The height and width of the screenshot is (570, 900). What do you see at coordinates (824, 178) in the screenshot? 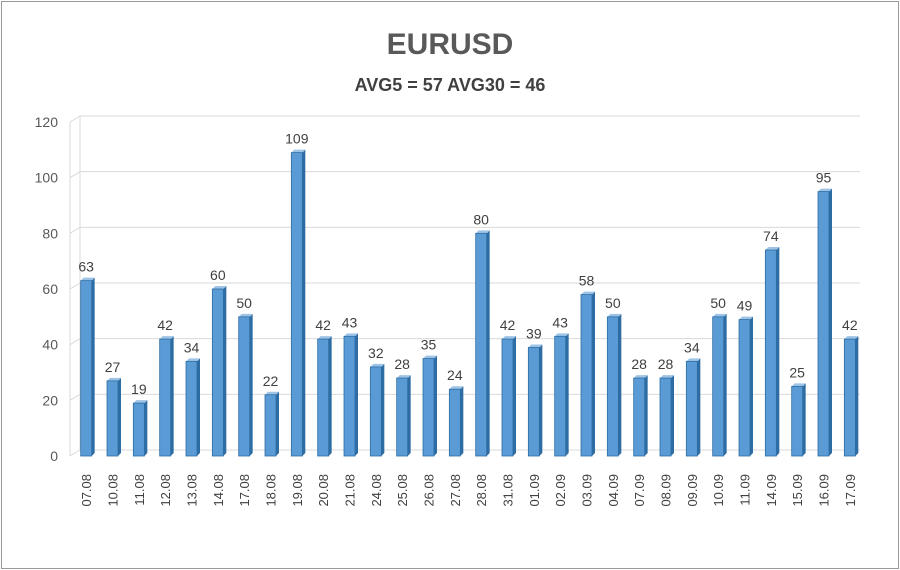
I see `data-label: 95` at bounding box center [824, 178].